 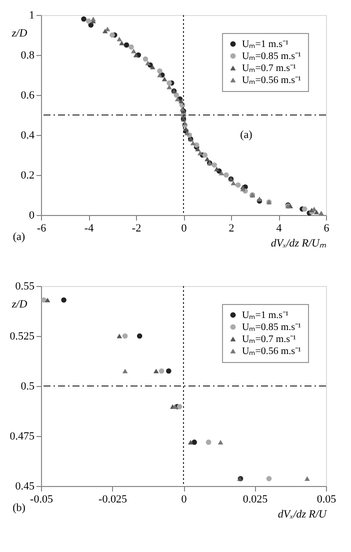 I want to click on x-tick-label: 2, so click(x=231, y=228).